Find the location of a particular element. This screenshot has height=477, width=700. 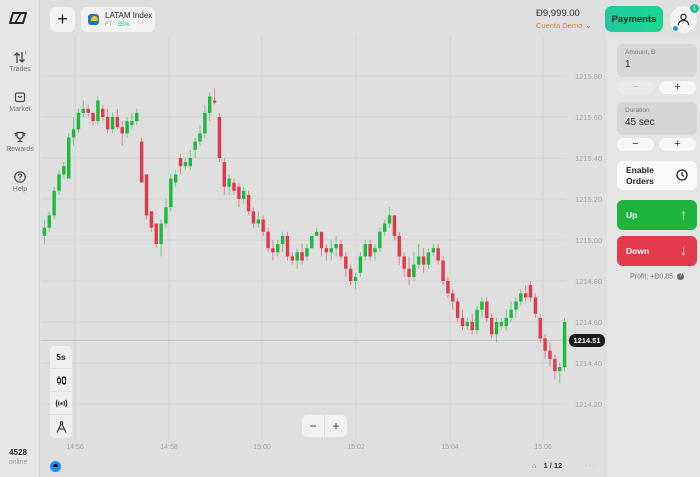

profit-info: Profit: +Đ0.85 ? is located at coordinates (657, 276).